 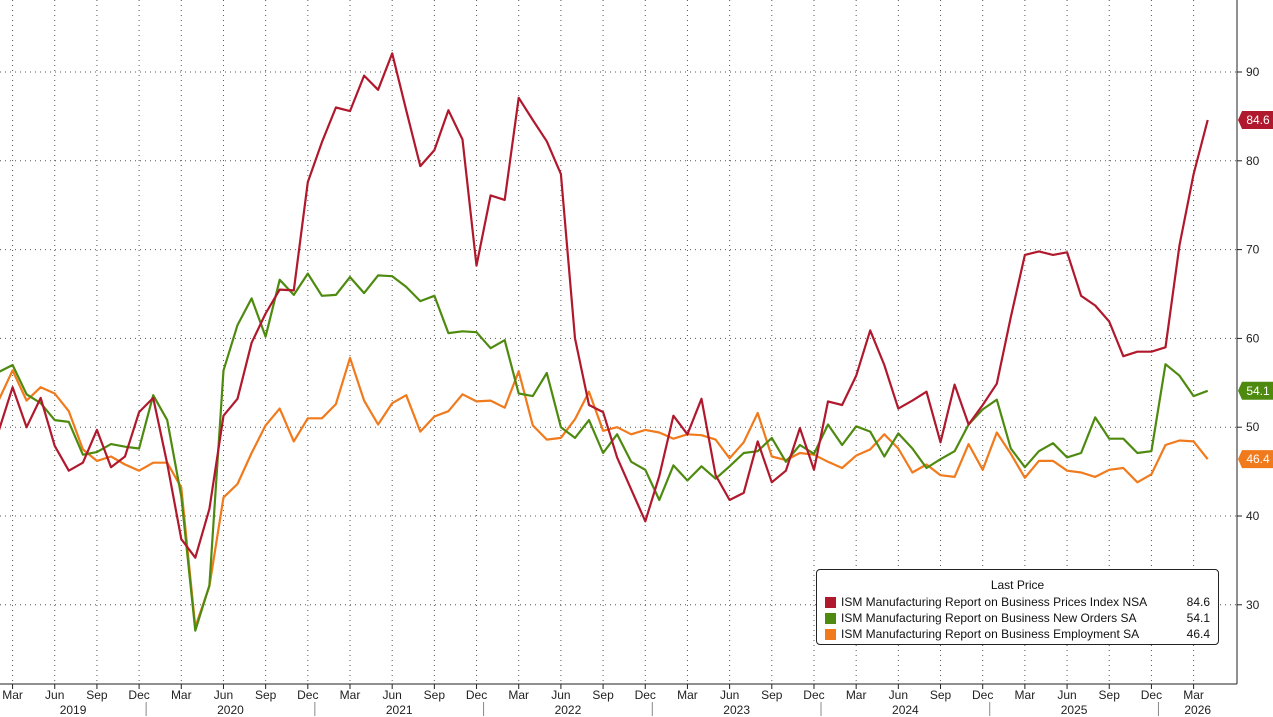 I want to click on year-label: 2019, so click(x=73, y=710).